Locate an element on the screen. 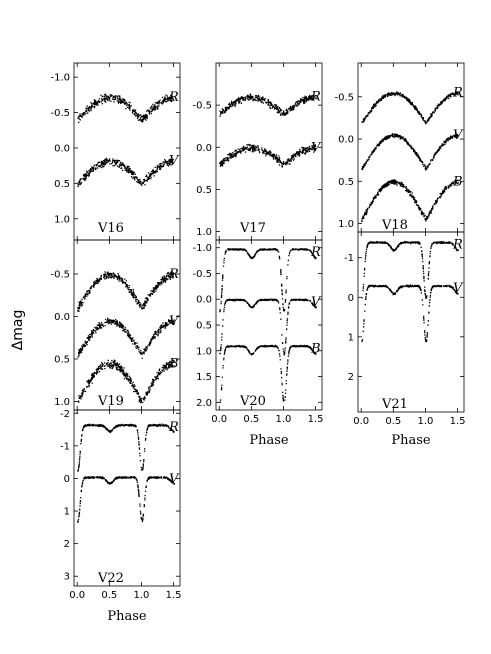 This screenshot has width=491, height=654. series-V17-V: V is located at coordinates (270, 154).